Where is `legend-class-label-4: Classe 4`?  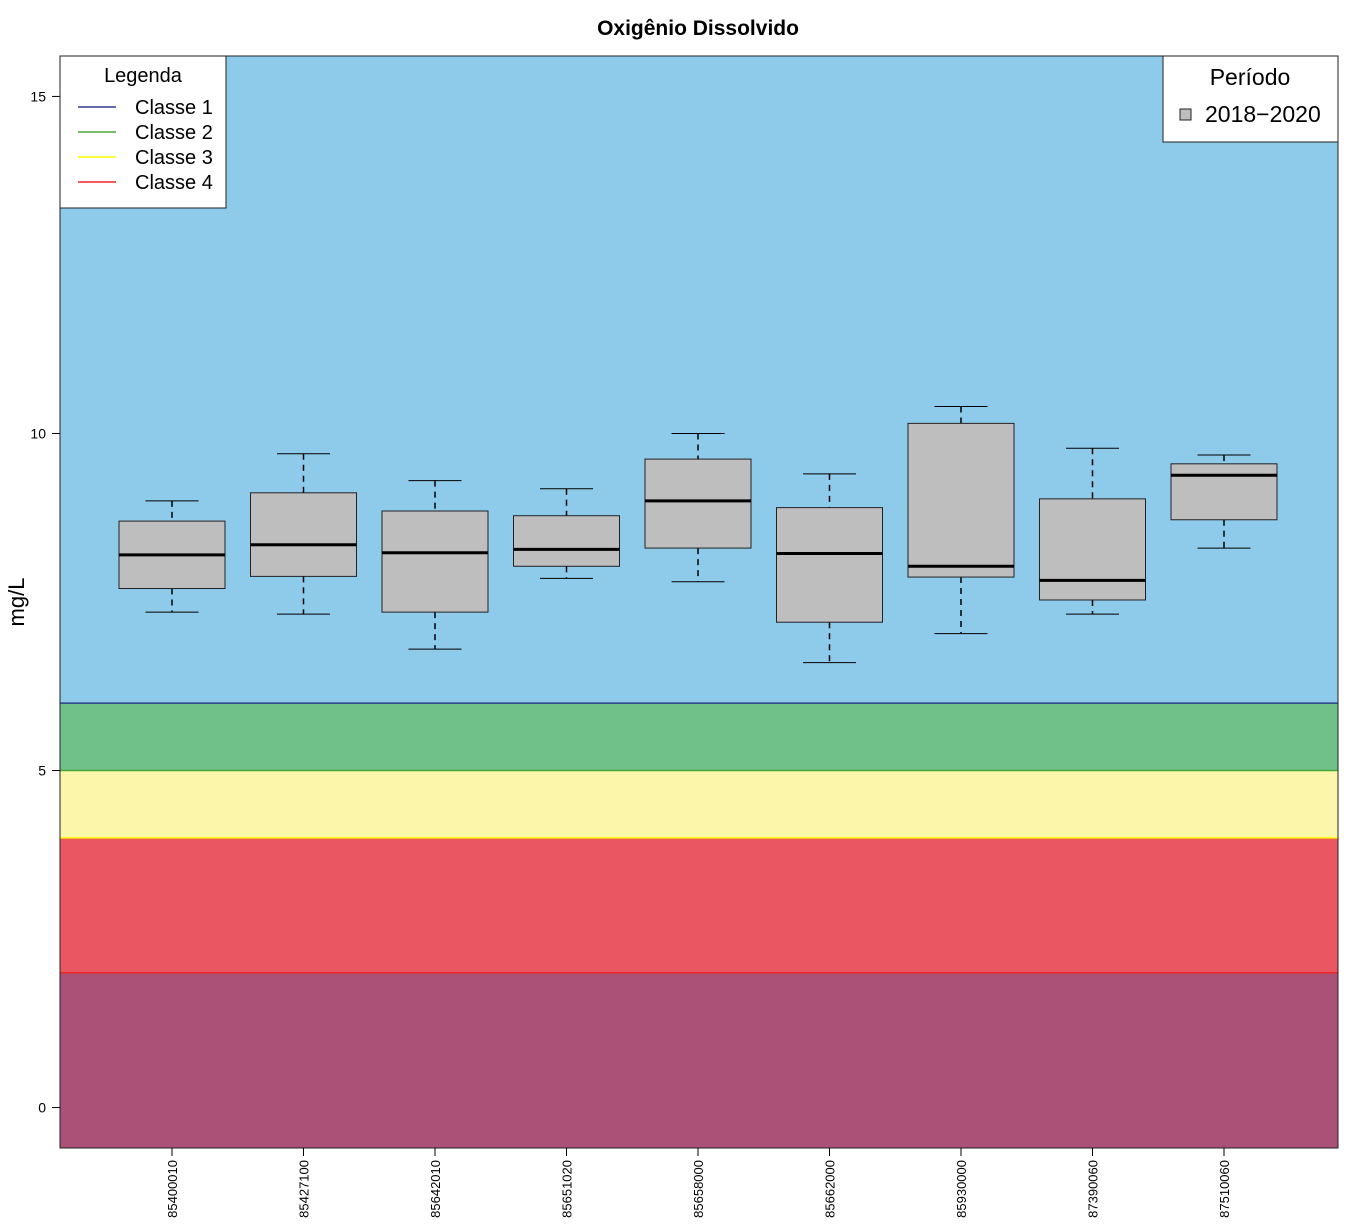 legend-class-label-4: Classe 4 is located at coordinates (174, 183).